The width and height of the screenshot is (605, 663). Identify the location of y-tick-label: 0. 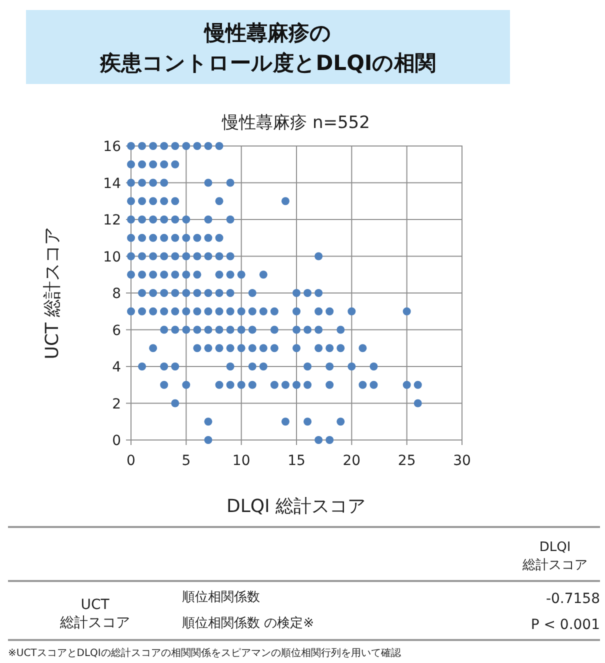
(116, 441).